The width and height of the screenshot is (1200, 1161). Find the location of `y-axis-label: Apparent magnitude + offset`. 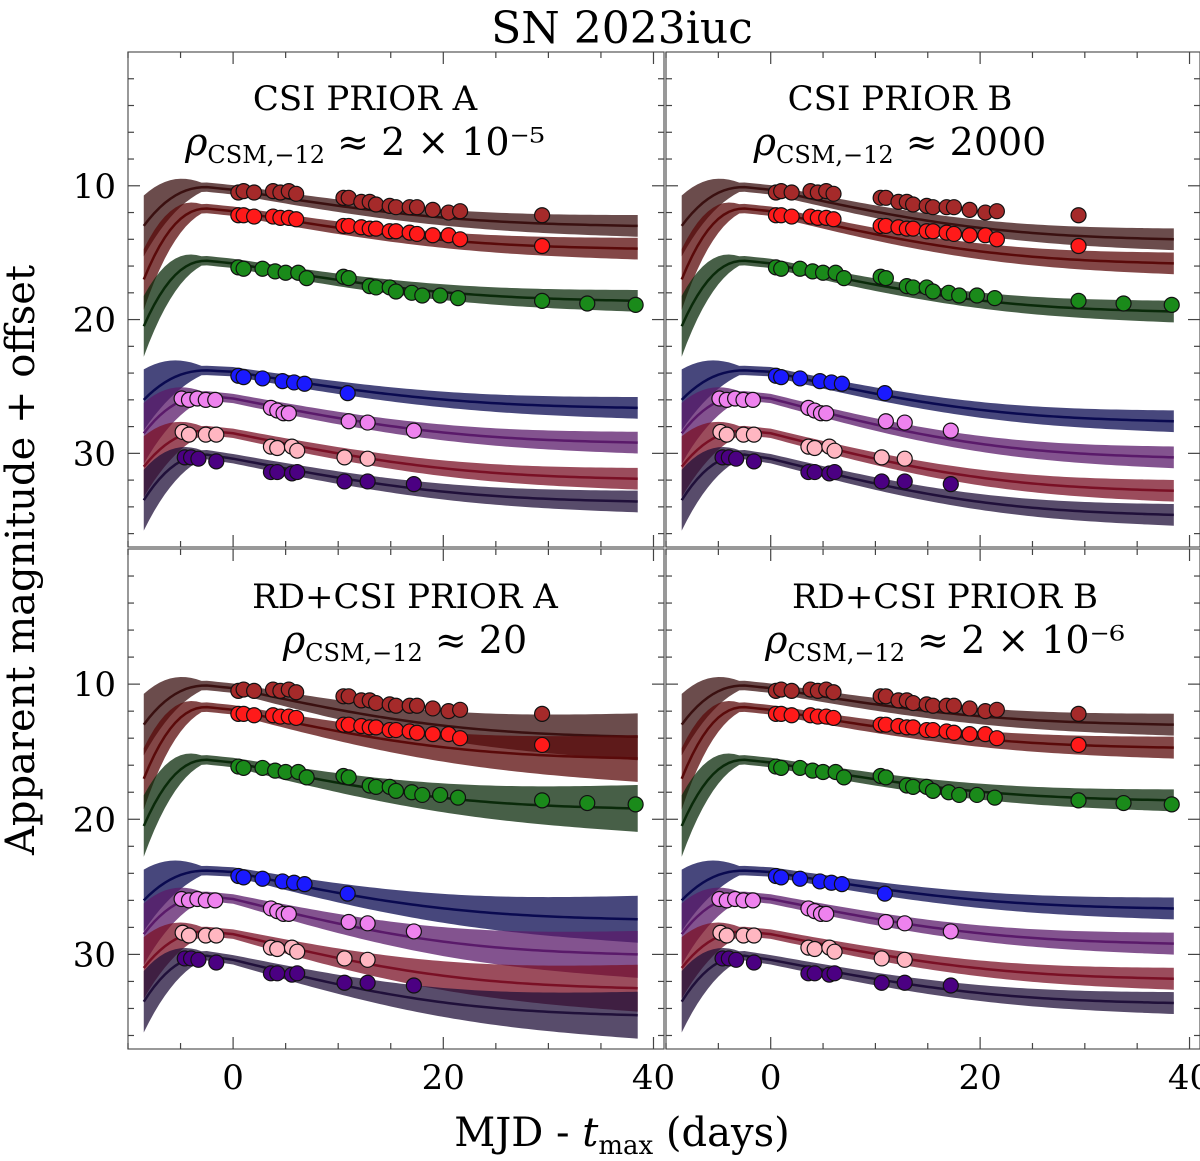

y-axis-label: Apparent magnitude + offset is located at coordinates (22, 560).